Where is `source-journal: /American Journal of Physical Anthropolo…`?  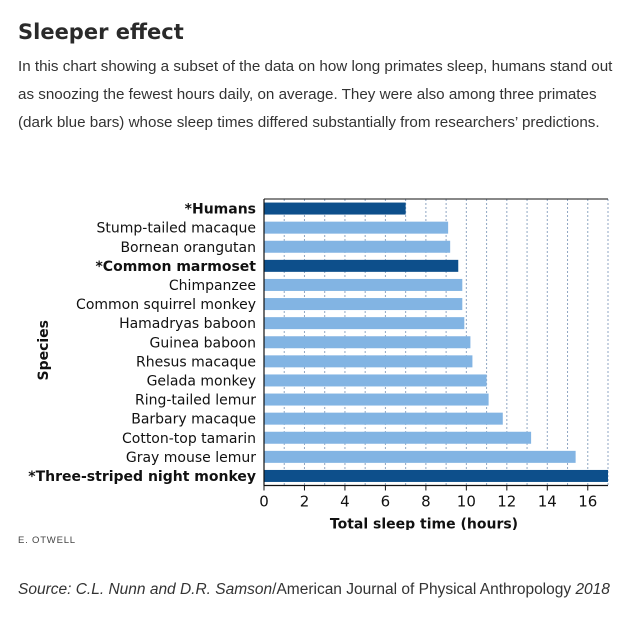
source-journal: /American Journal of Physical Anthropolo… is located at coordinates (422, 589).